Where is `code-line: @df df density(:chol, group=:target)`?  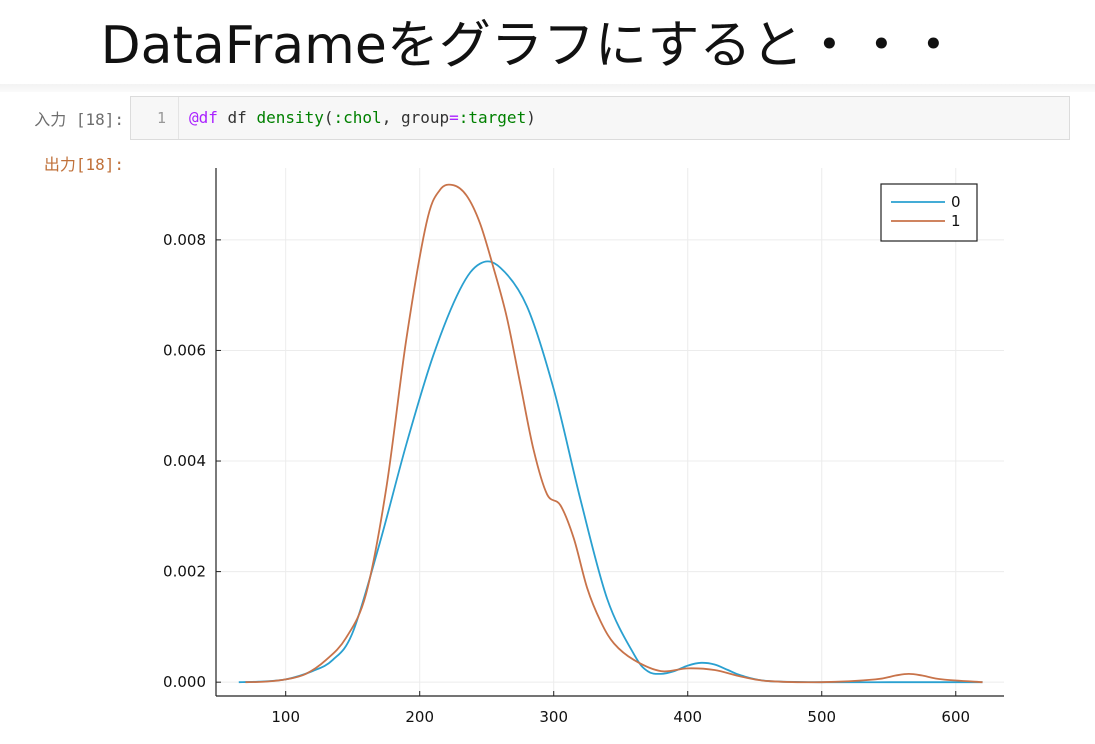
code-line: @df df density(:chol, group=:target) is located at coordinates (362, 118).